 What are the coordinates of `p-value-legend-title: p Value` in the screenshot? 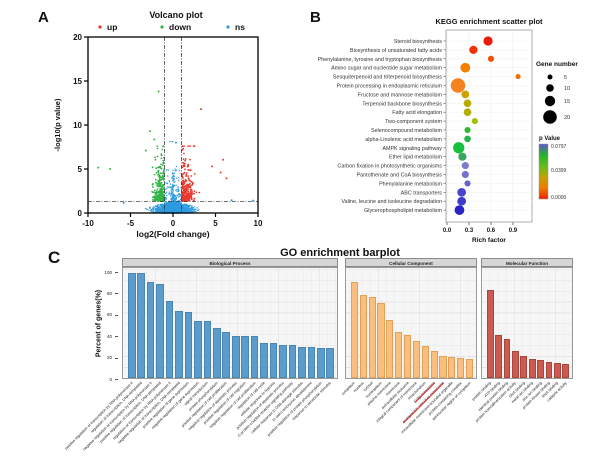 It's located at (550, 139).